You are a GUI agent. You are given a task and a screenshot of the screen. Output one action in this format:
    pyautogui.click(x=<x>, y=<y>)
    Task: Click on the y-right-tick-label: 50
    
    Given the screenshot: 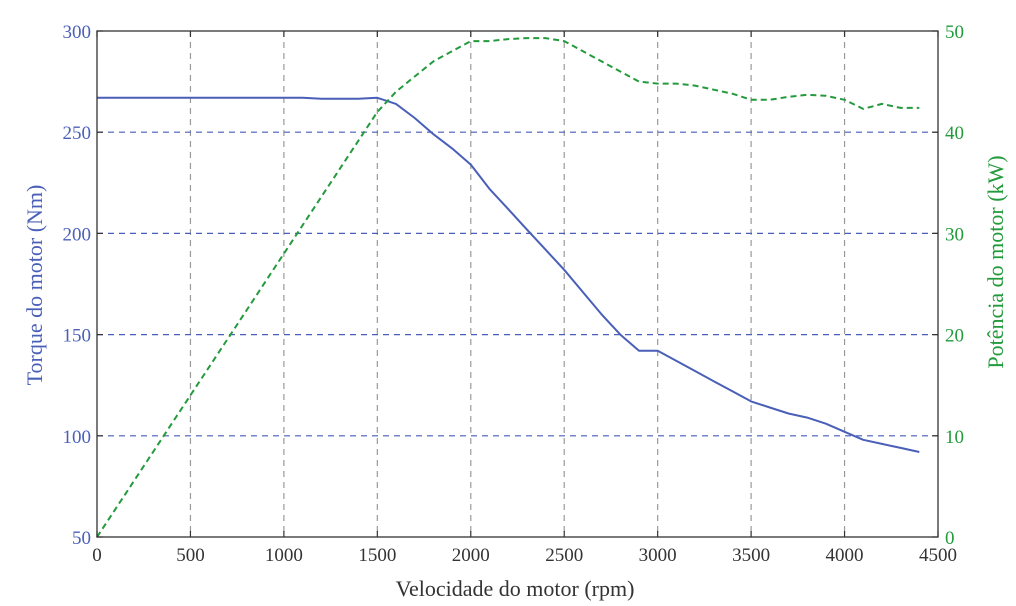 What is the action you would take?
    pyautogui.click(x=954, y=32)
    